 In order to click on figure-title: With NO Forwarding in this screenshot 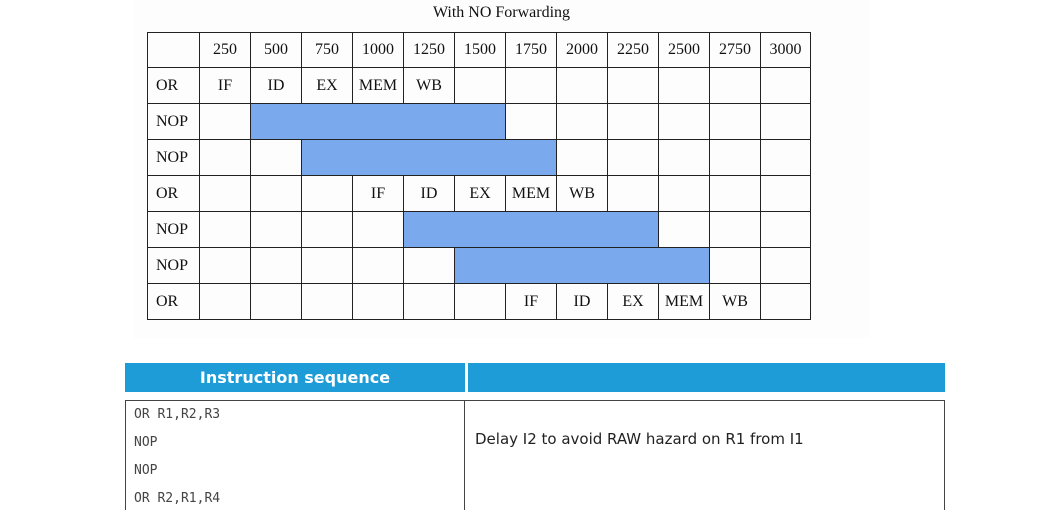, I will do `click(501, 12)`.